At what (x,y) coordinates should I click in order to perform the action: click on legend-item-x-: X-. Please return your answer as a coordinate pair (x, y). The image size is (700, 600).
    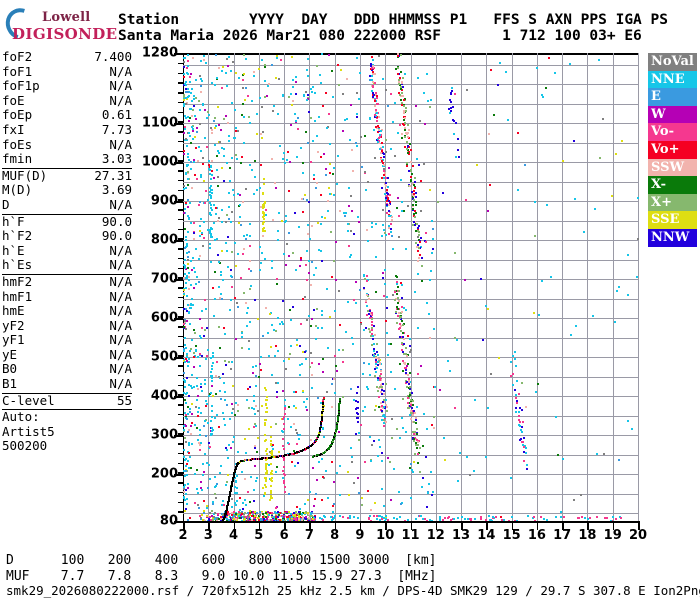
    Looking at the image, I should click on (672, 185).